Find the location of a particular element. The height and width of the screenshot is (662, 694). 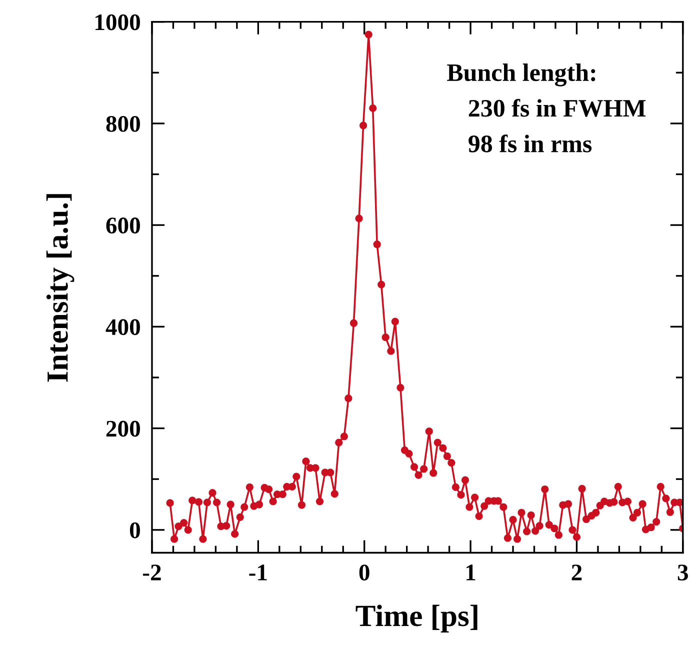

y-tick-label: 800 is located at coordinates (123, 124).